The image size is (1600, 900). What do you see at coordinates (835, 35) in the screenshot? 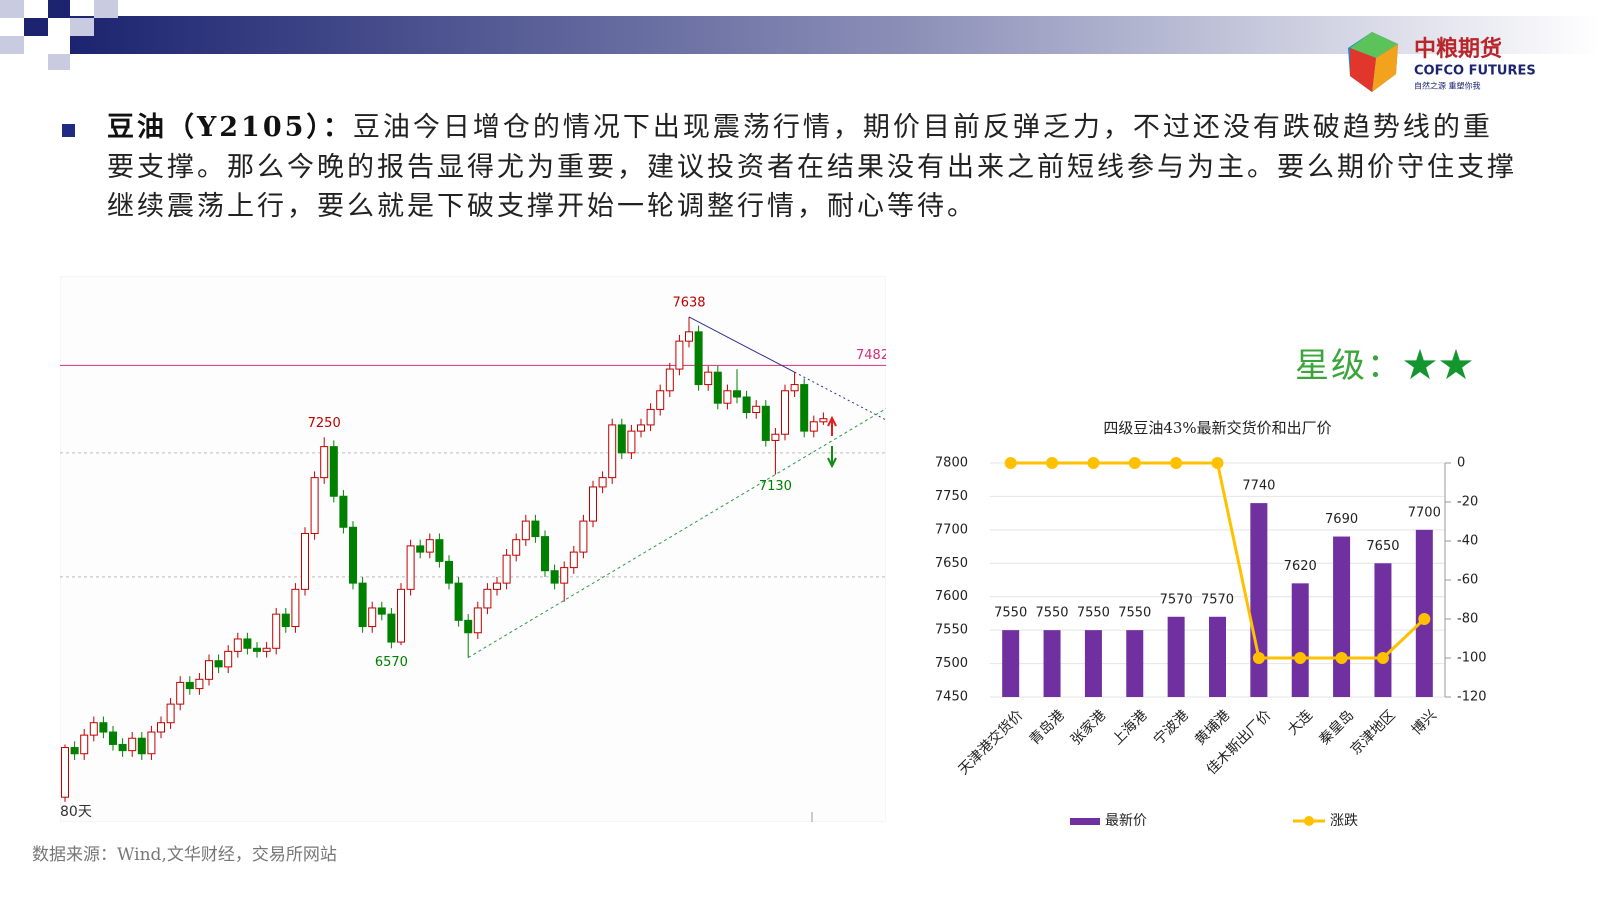
I see `header-band` at bounding box center [835, 35].